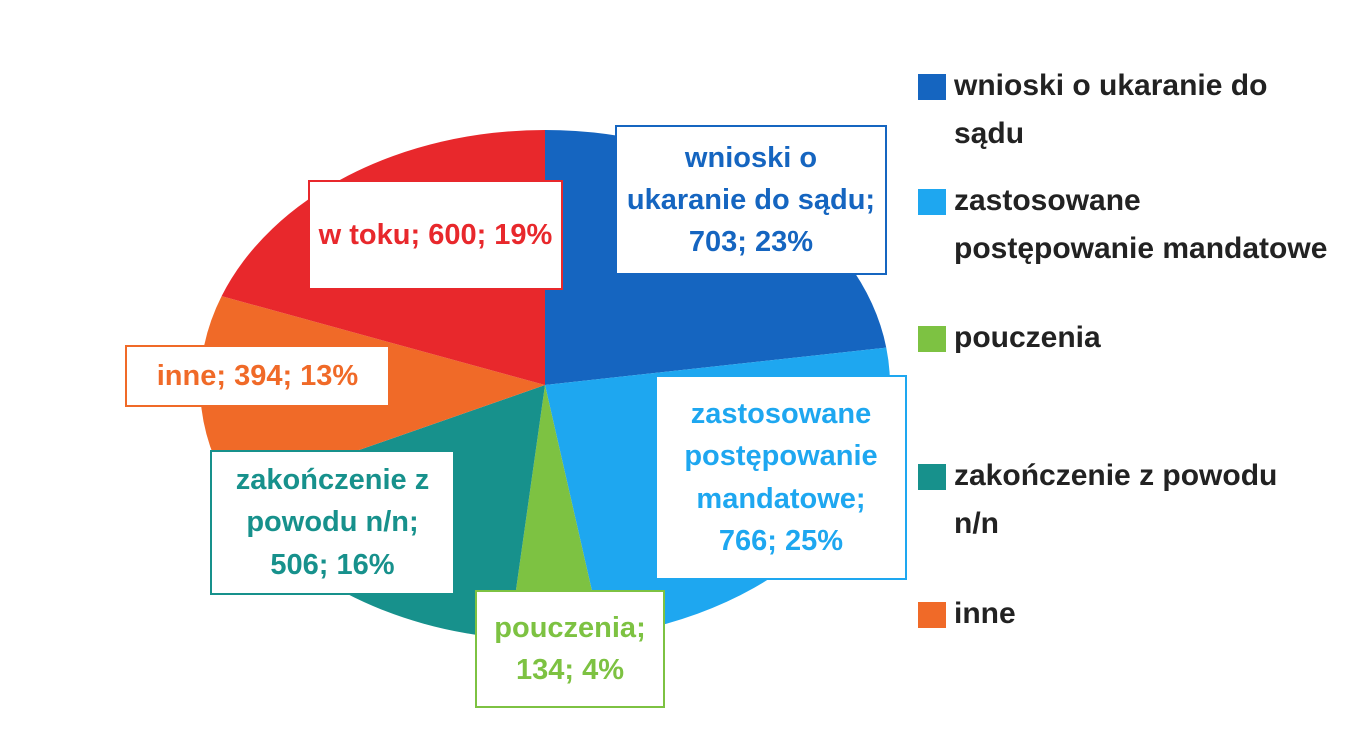 The width and height of the screenshot is (1355, 743). What do you see at coordinates (257, 376) in the screenshot?
I see `data-label: inne; 394; 13%` at bounding box center [257, 376].